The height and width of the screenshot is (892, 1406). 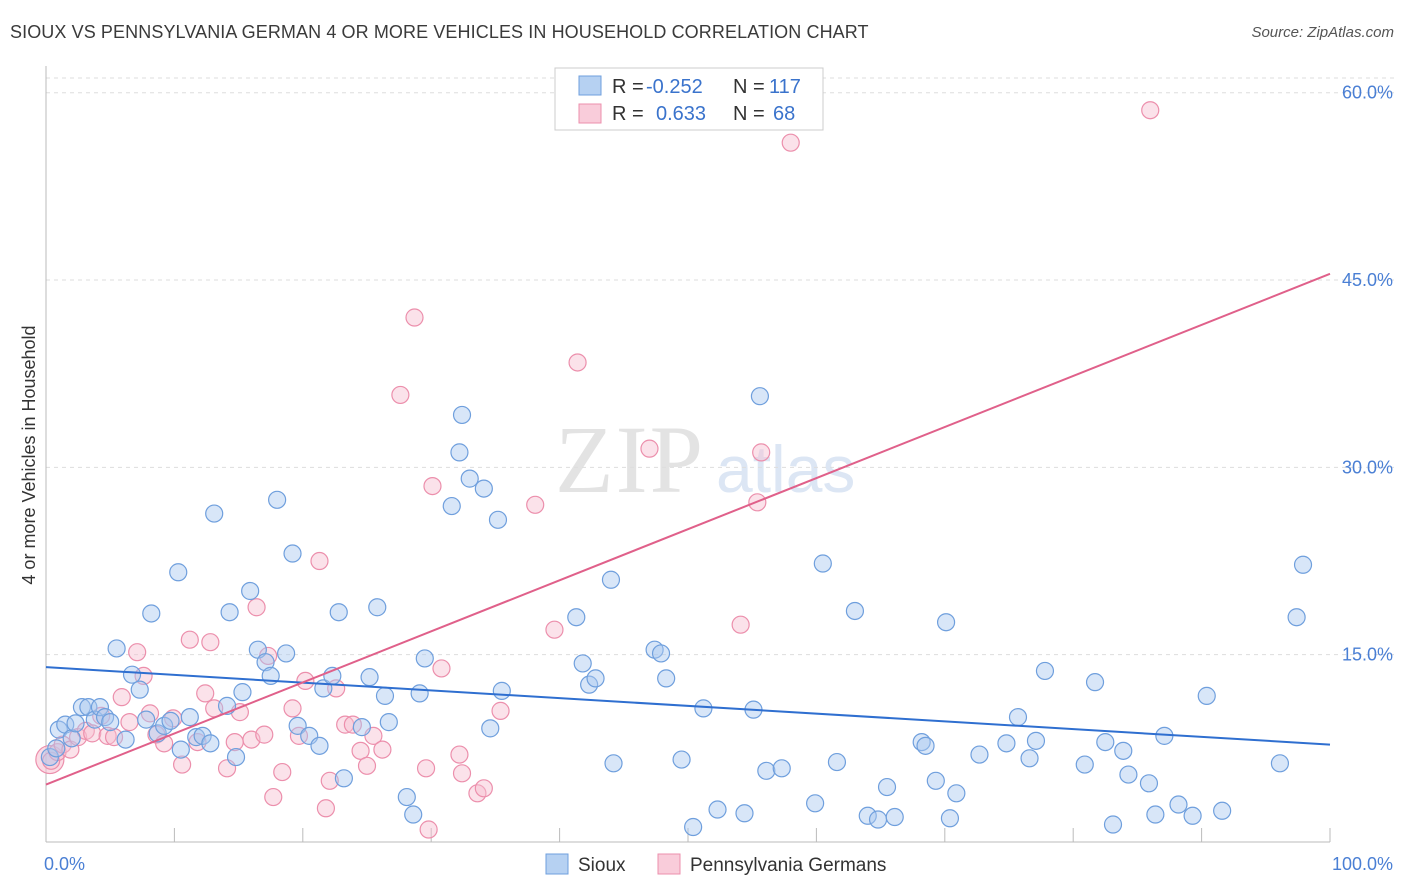 What do you see at coordinates (602, 865) in the screenshot?
I see `bottom-legend-label-sioux: Sioux` at bounding box center [602, 865].